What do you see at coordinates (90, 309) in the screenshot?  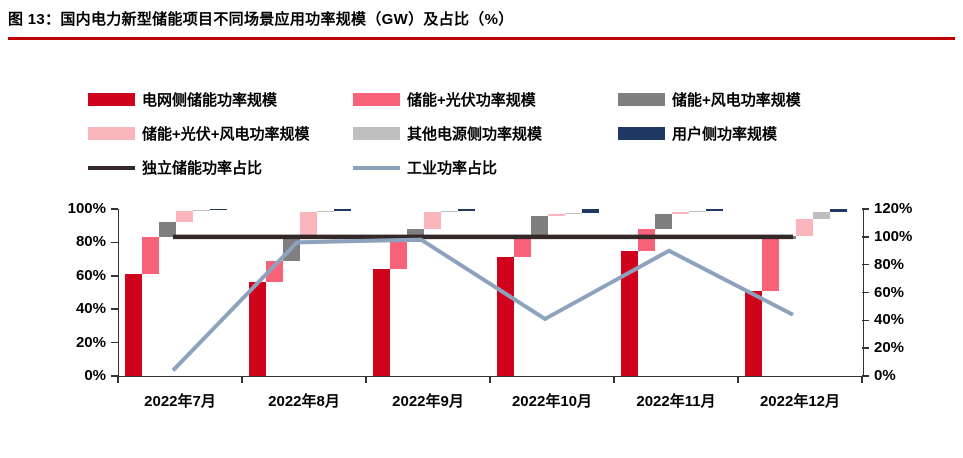 I see `left-axis-tick-label: 40%` at bounding box center [90, 309].